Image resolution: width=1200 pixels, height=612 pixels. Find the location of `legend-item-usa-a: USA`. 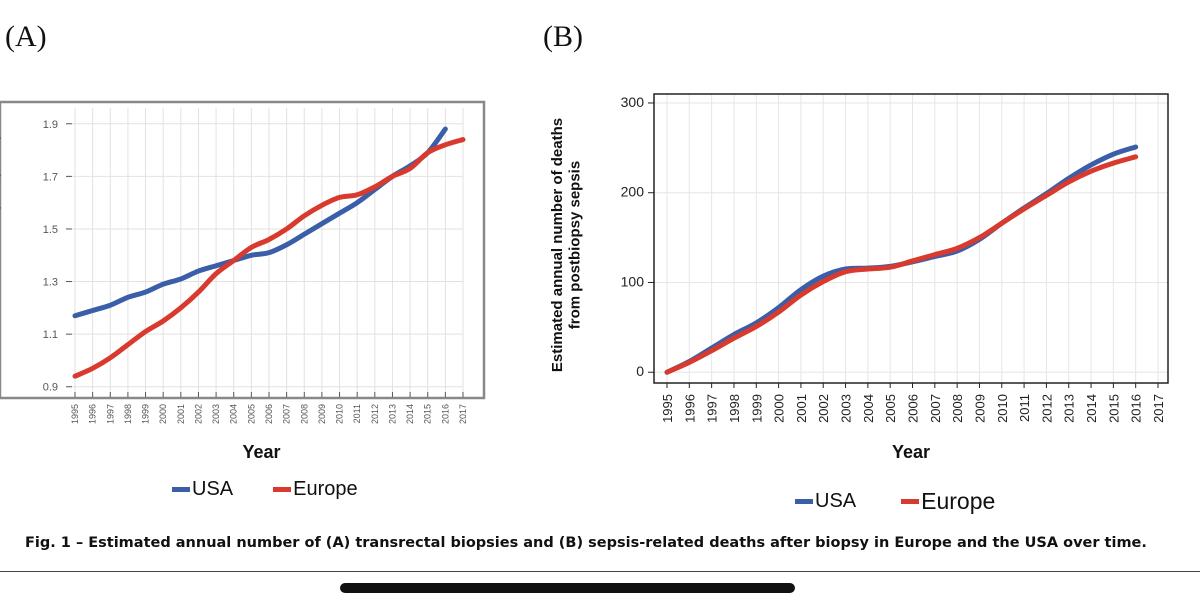

legend-item-usa-a: USA is located at coordinates (202, 489).